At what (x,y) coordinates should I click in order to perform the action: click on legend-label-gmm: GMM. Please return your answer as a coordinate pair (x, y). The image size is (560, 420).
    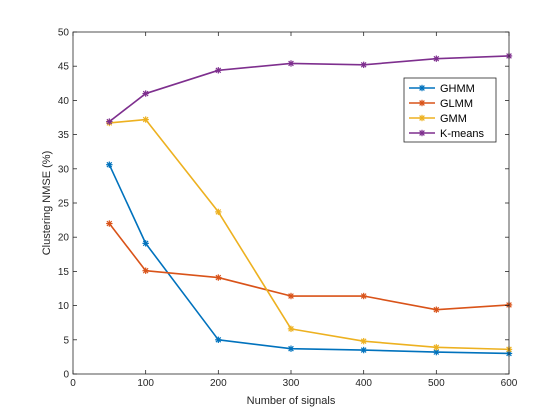
    Looking at the image, I should click on (453, 119).